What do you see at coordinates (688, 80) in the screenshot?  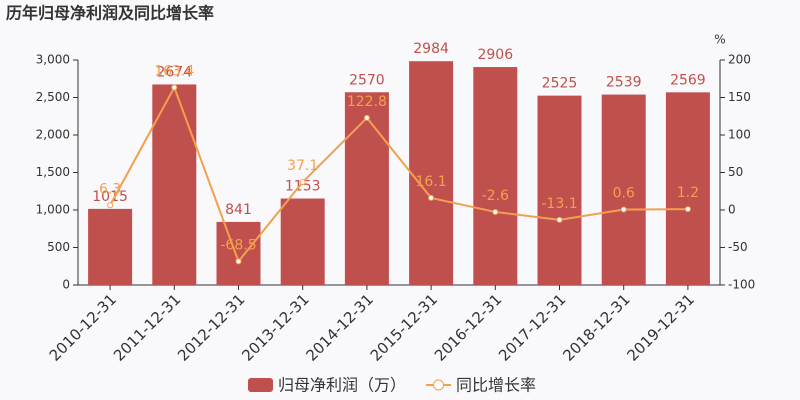 I see `bar-value-label: 2569` at bounding box center [688, 80].